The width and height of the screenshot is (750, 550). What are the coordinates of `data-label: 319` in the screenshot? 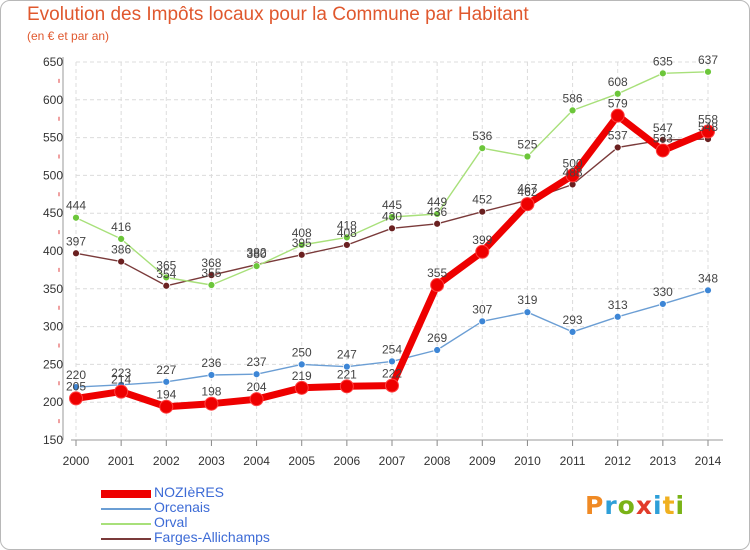 It's located at (527, 300).